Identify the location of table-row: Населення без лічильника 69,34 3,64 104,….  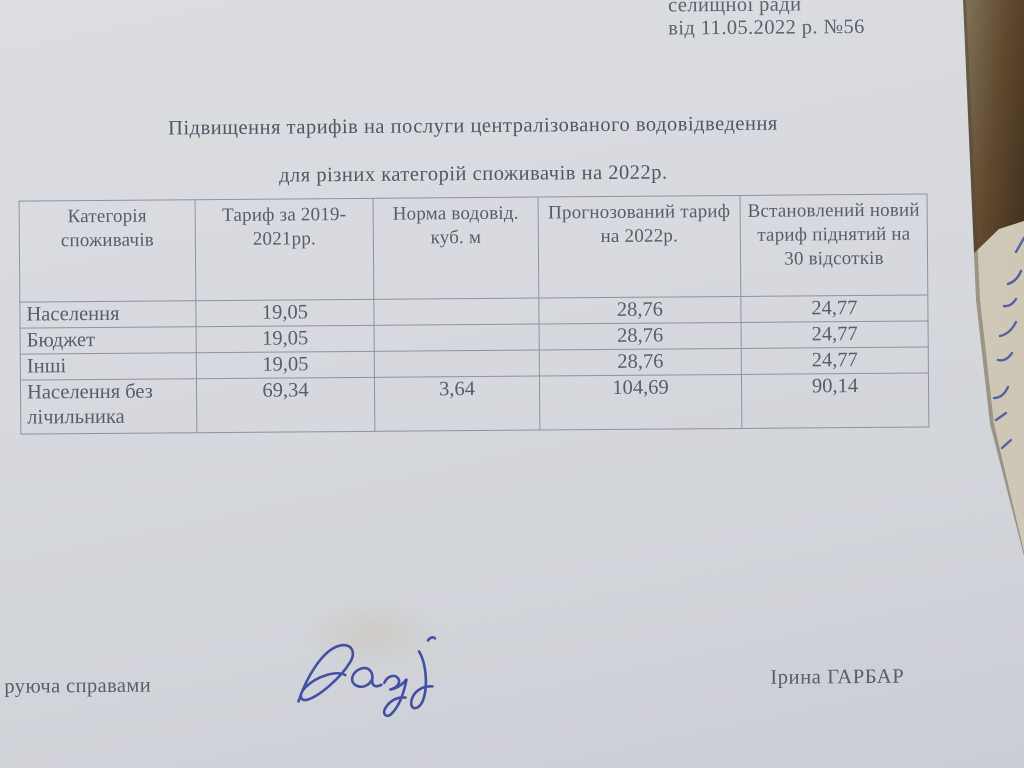
(474, 403).